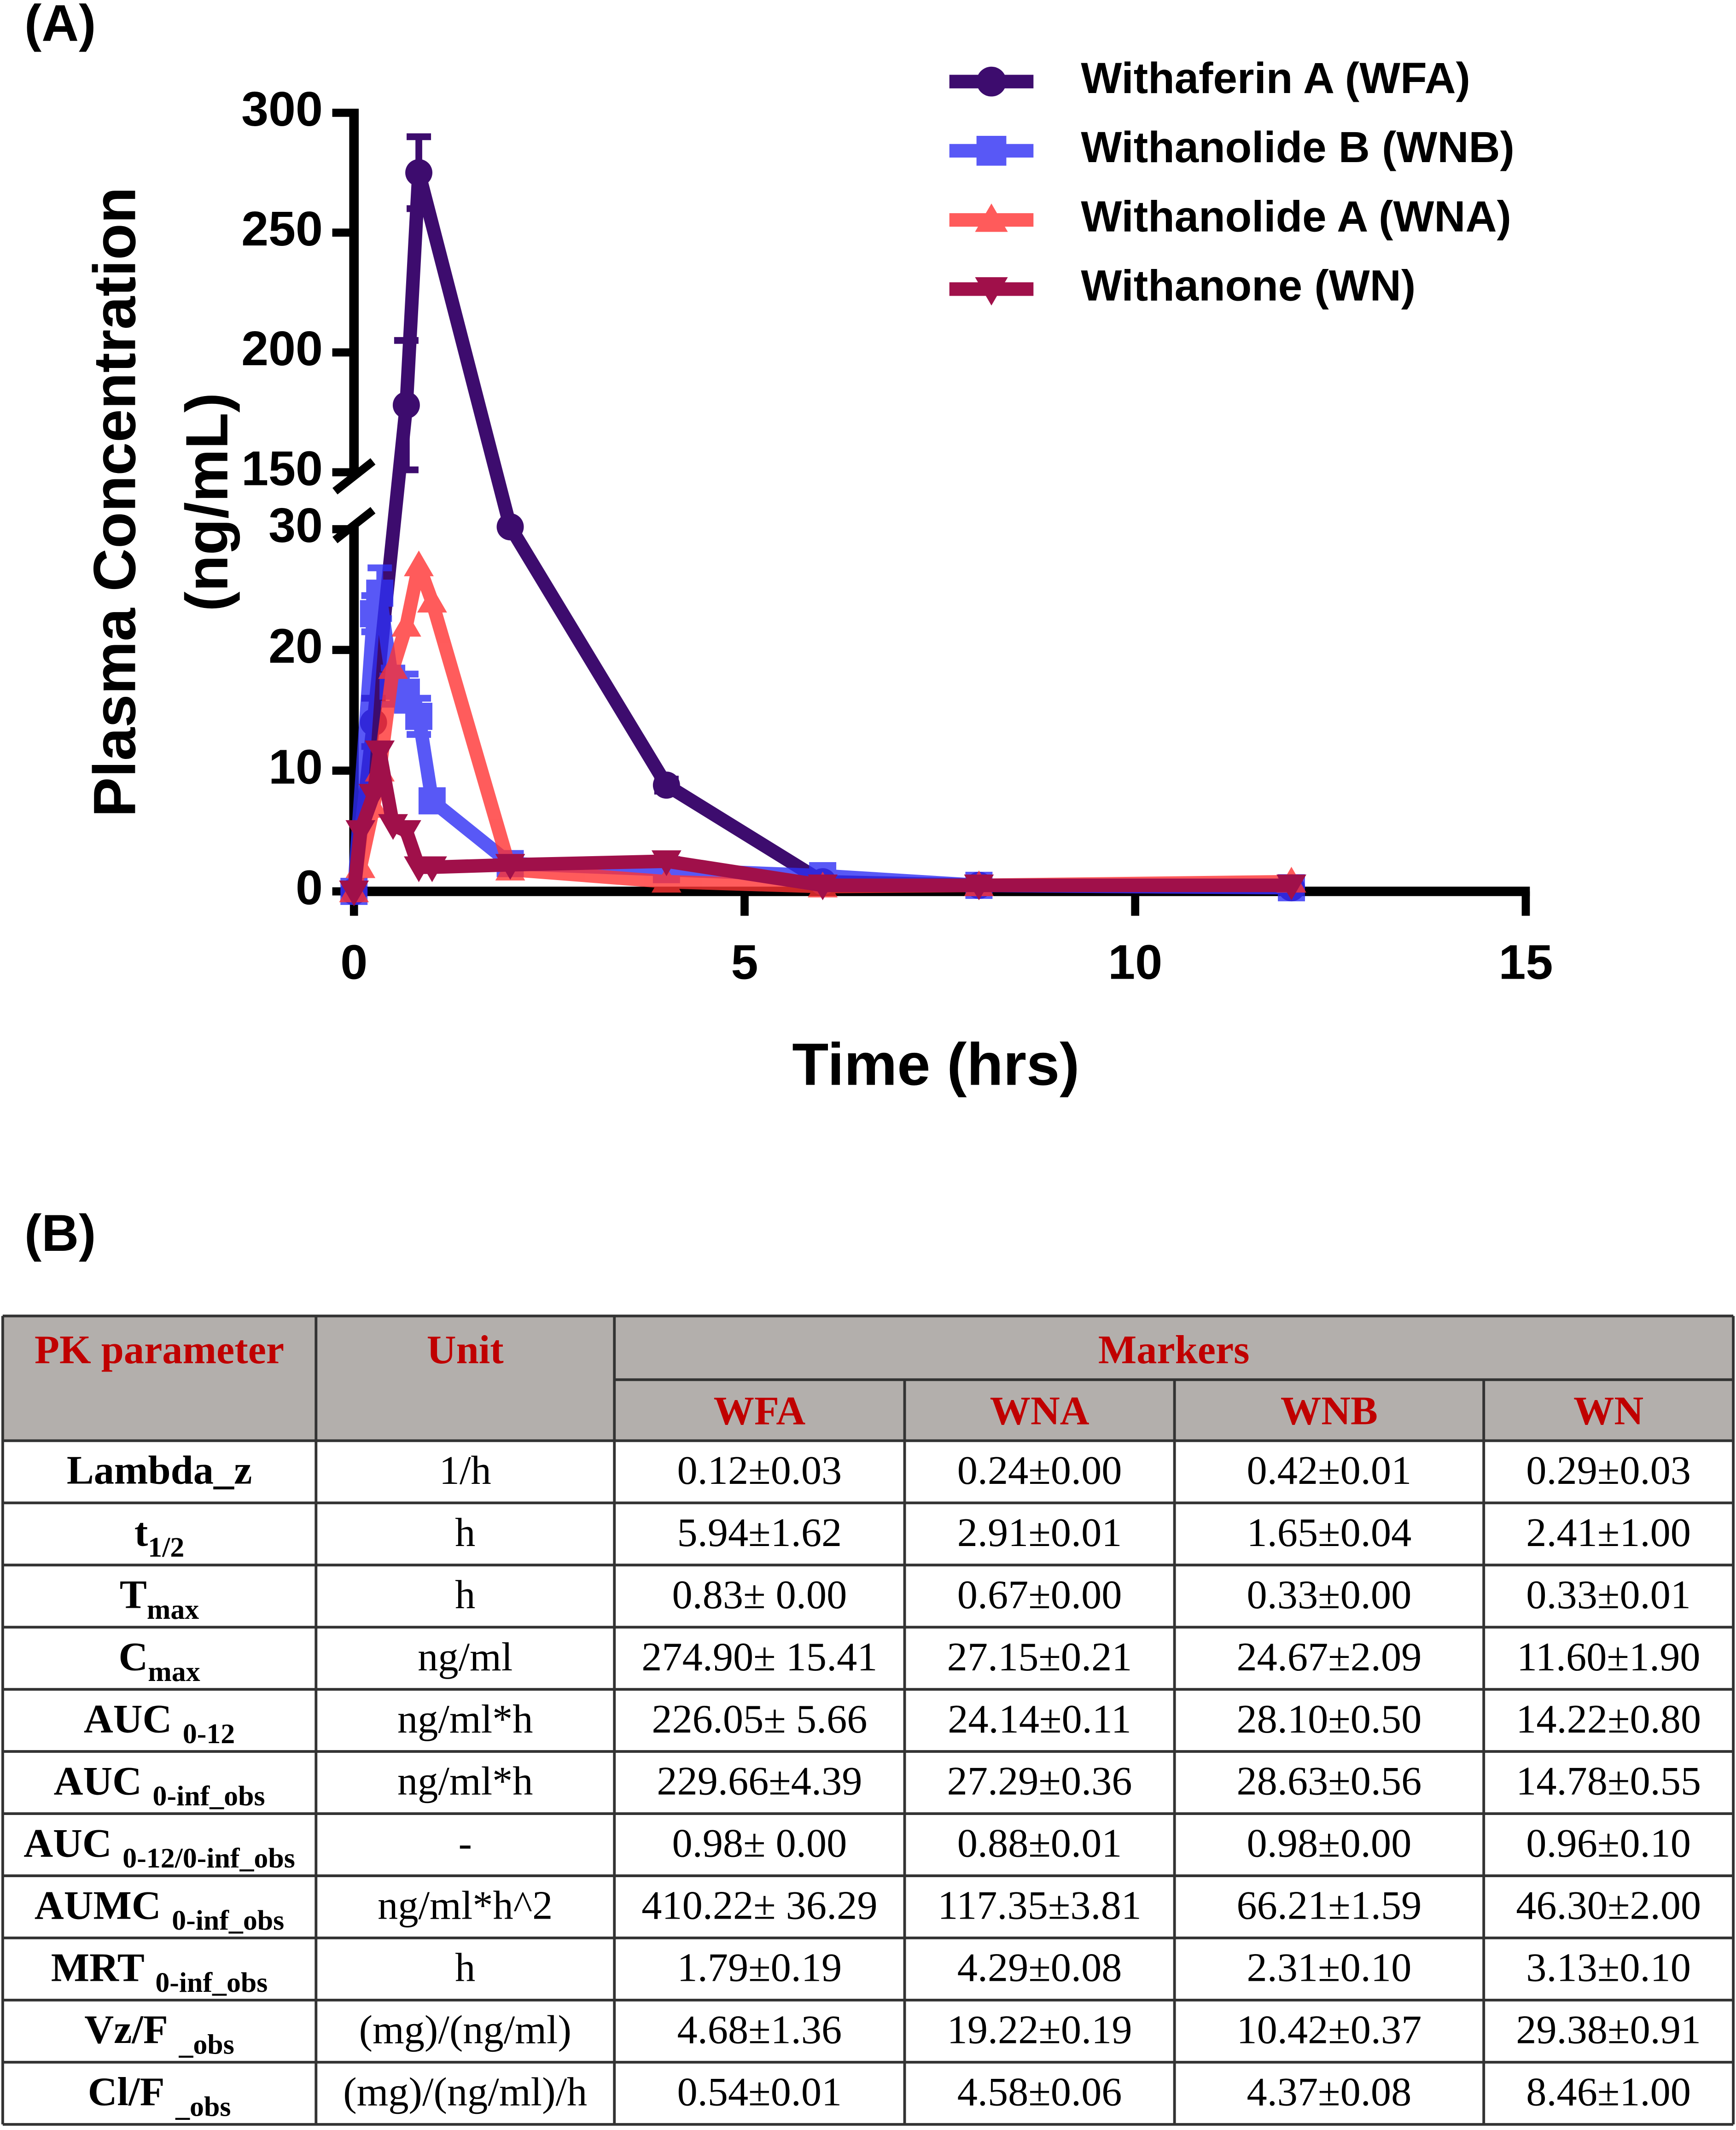 The height and width of the screenshot is (2130, 1736). Describe the element at coordinates (1608, 1720) in the screenshot. I see `table-cell: 14.22±0.80` at that location.